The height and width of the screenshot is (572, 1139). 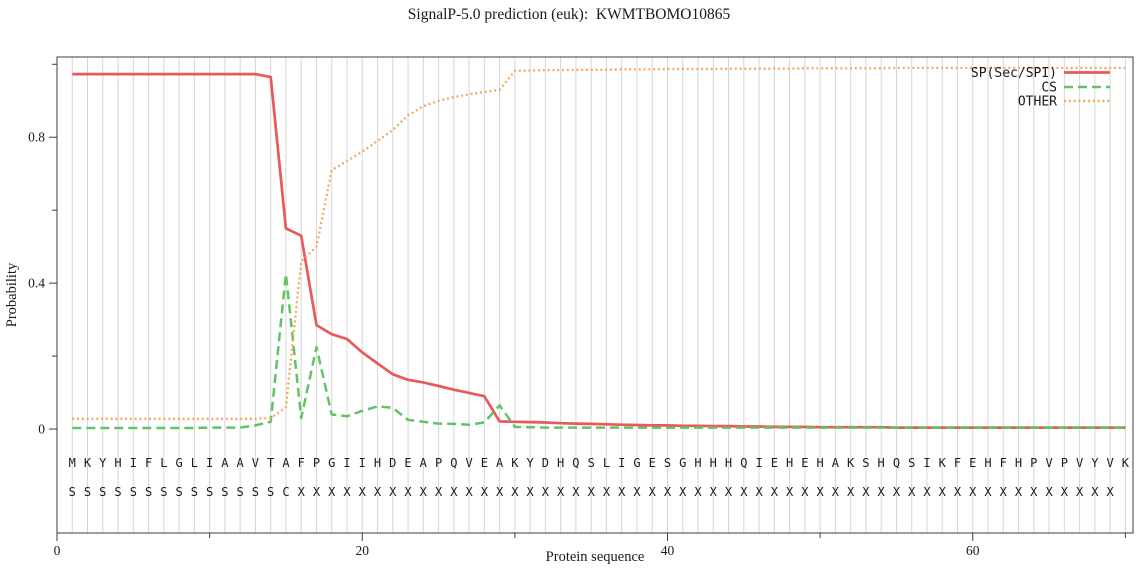 I want to click on residue-letter: Q, so click(x=743, y=463).